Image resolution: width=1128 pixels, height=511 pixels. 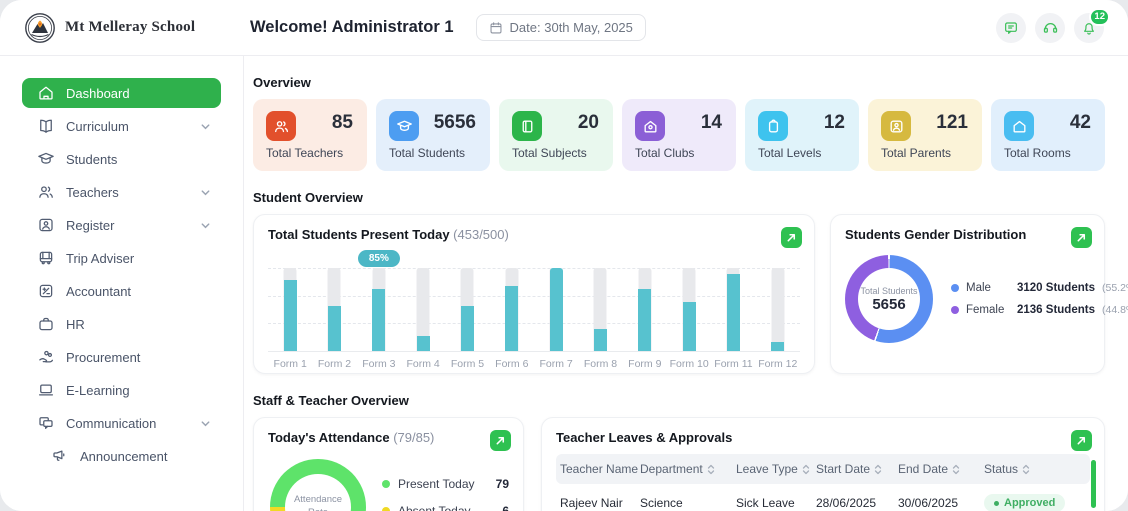 I want to click on sidebar-item-hr: HR, so click(x=121, y=324).